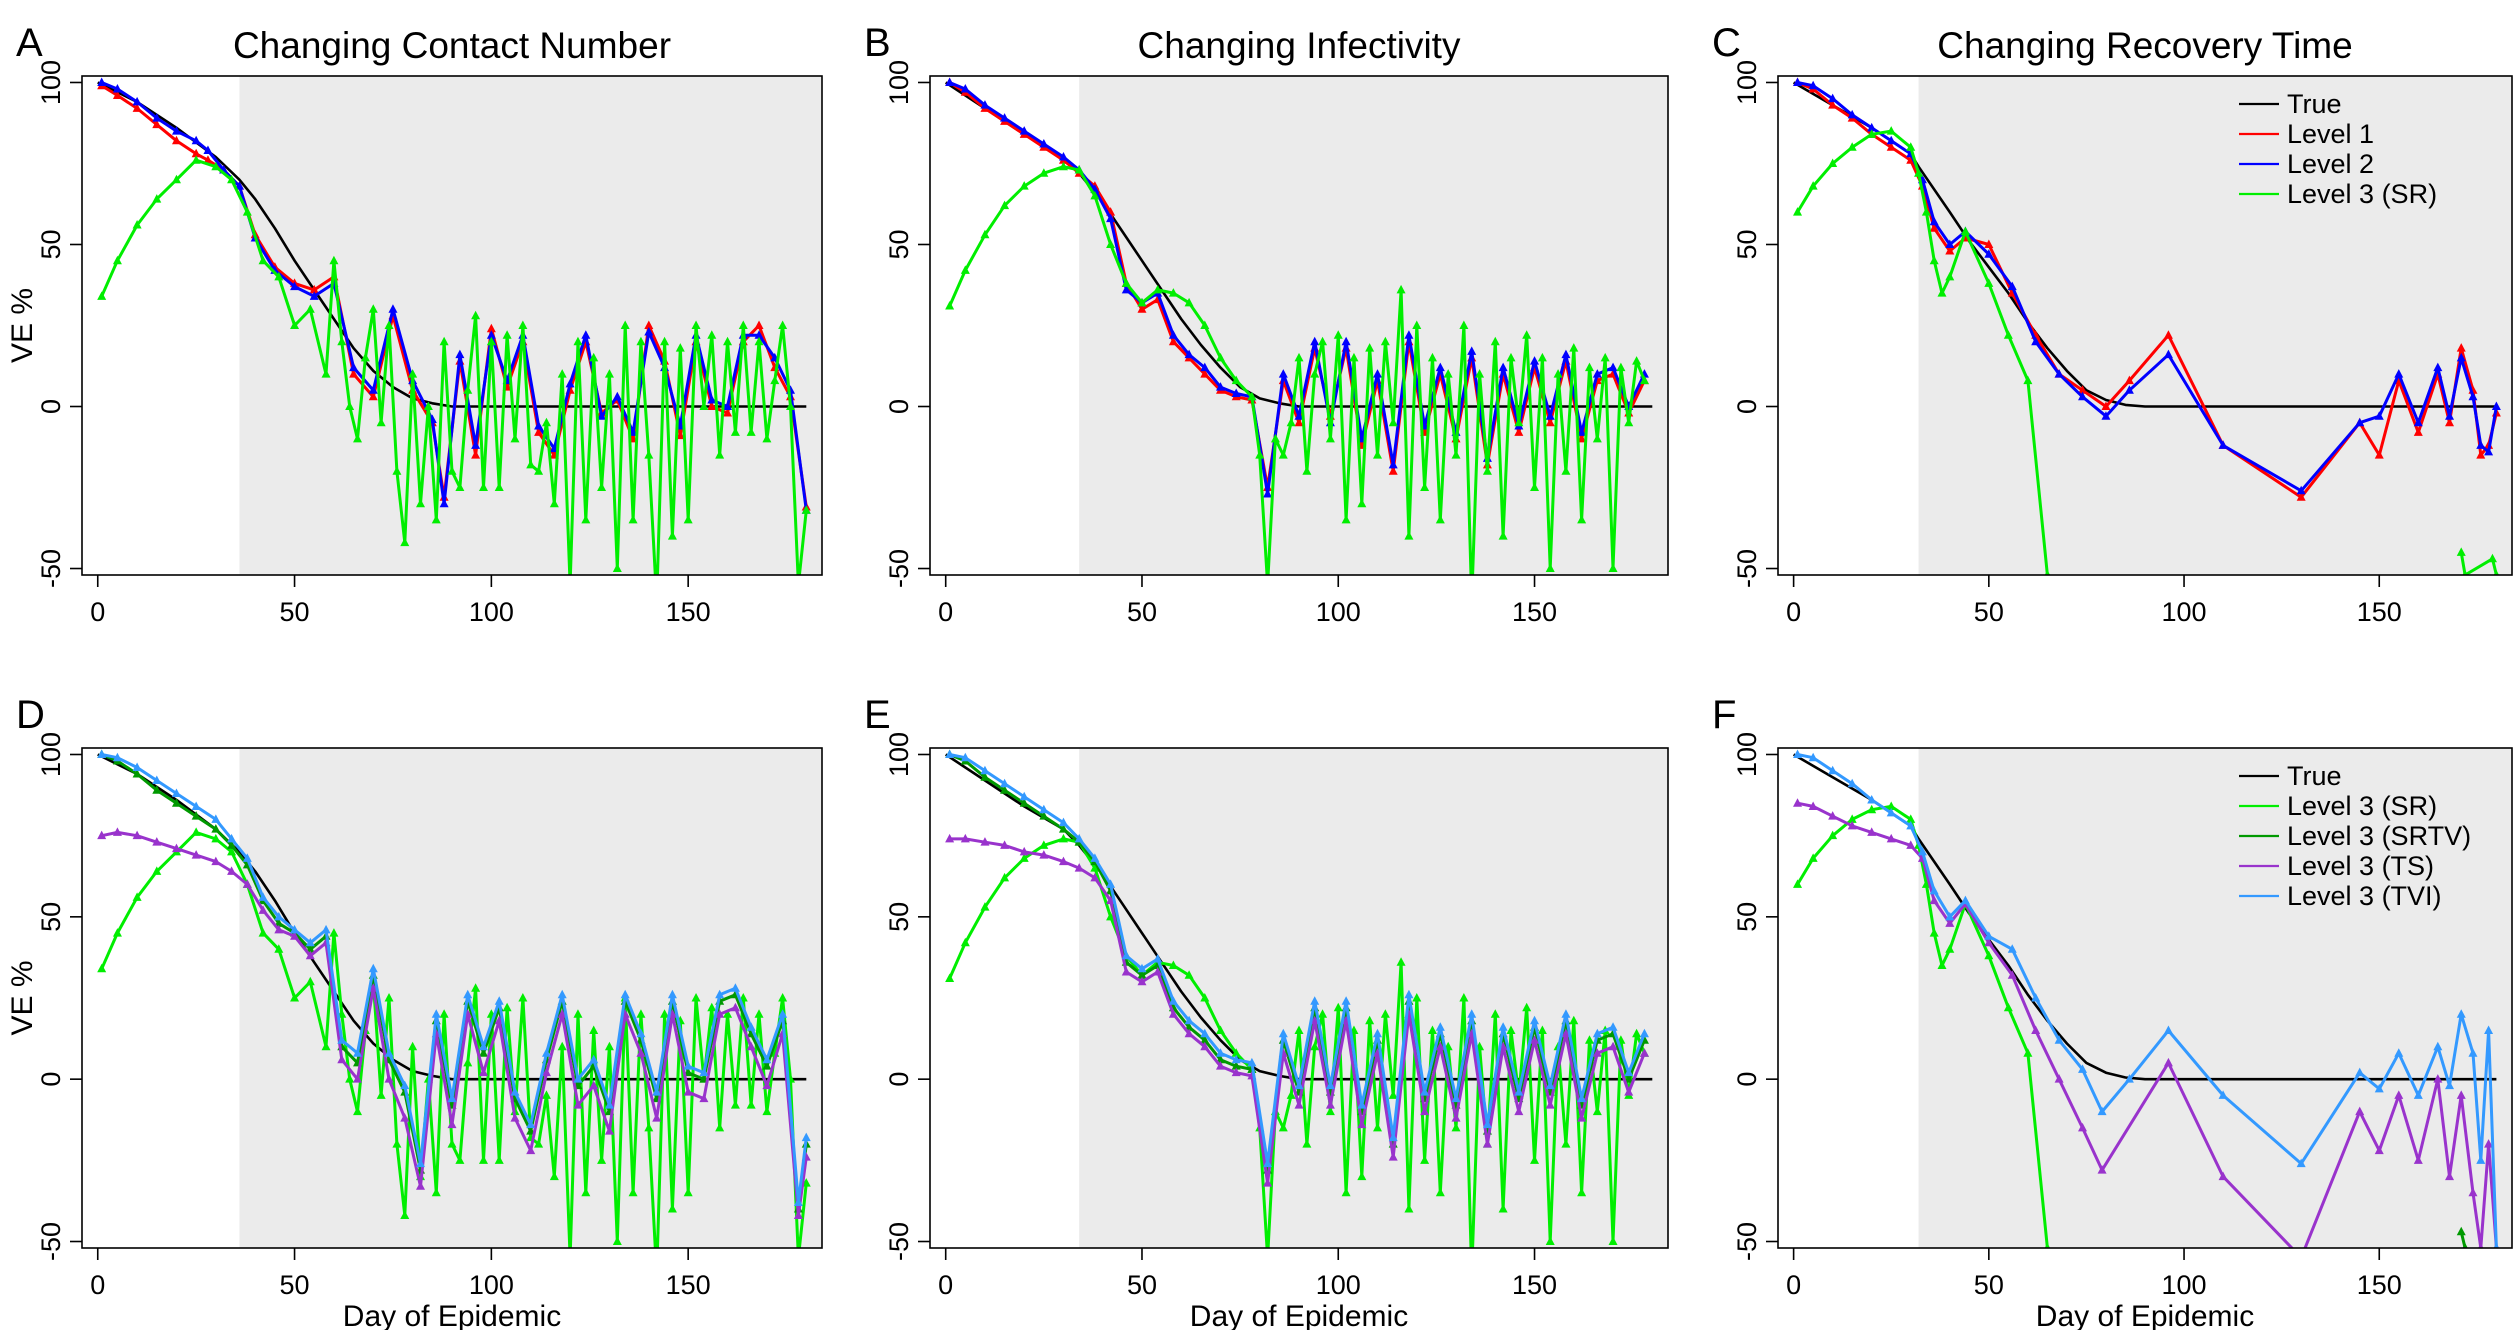  I want to click on legend-label: Level 3 (SR), so click(2362, 806).